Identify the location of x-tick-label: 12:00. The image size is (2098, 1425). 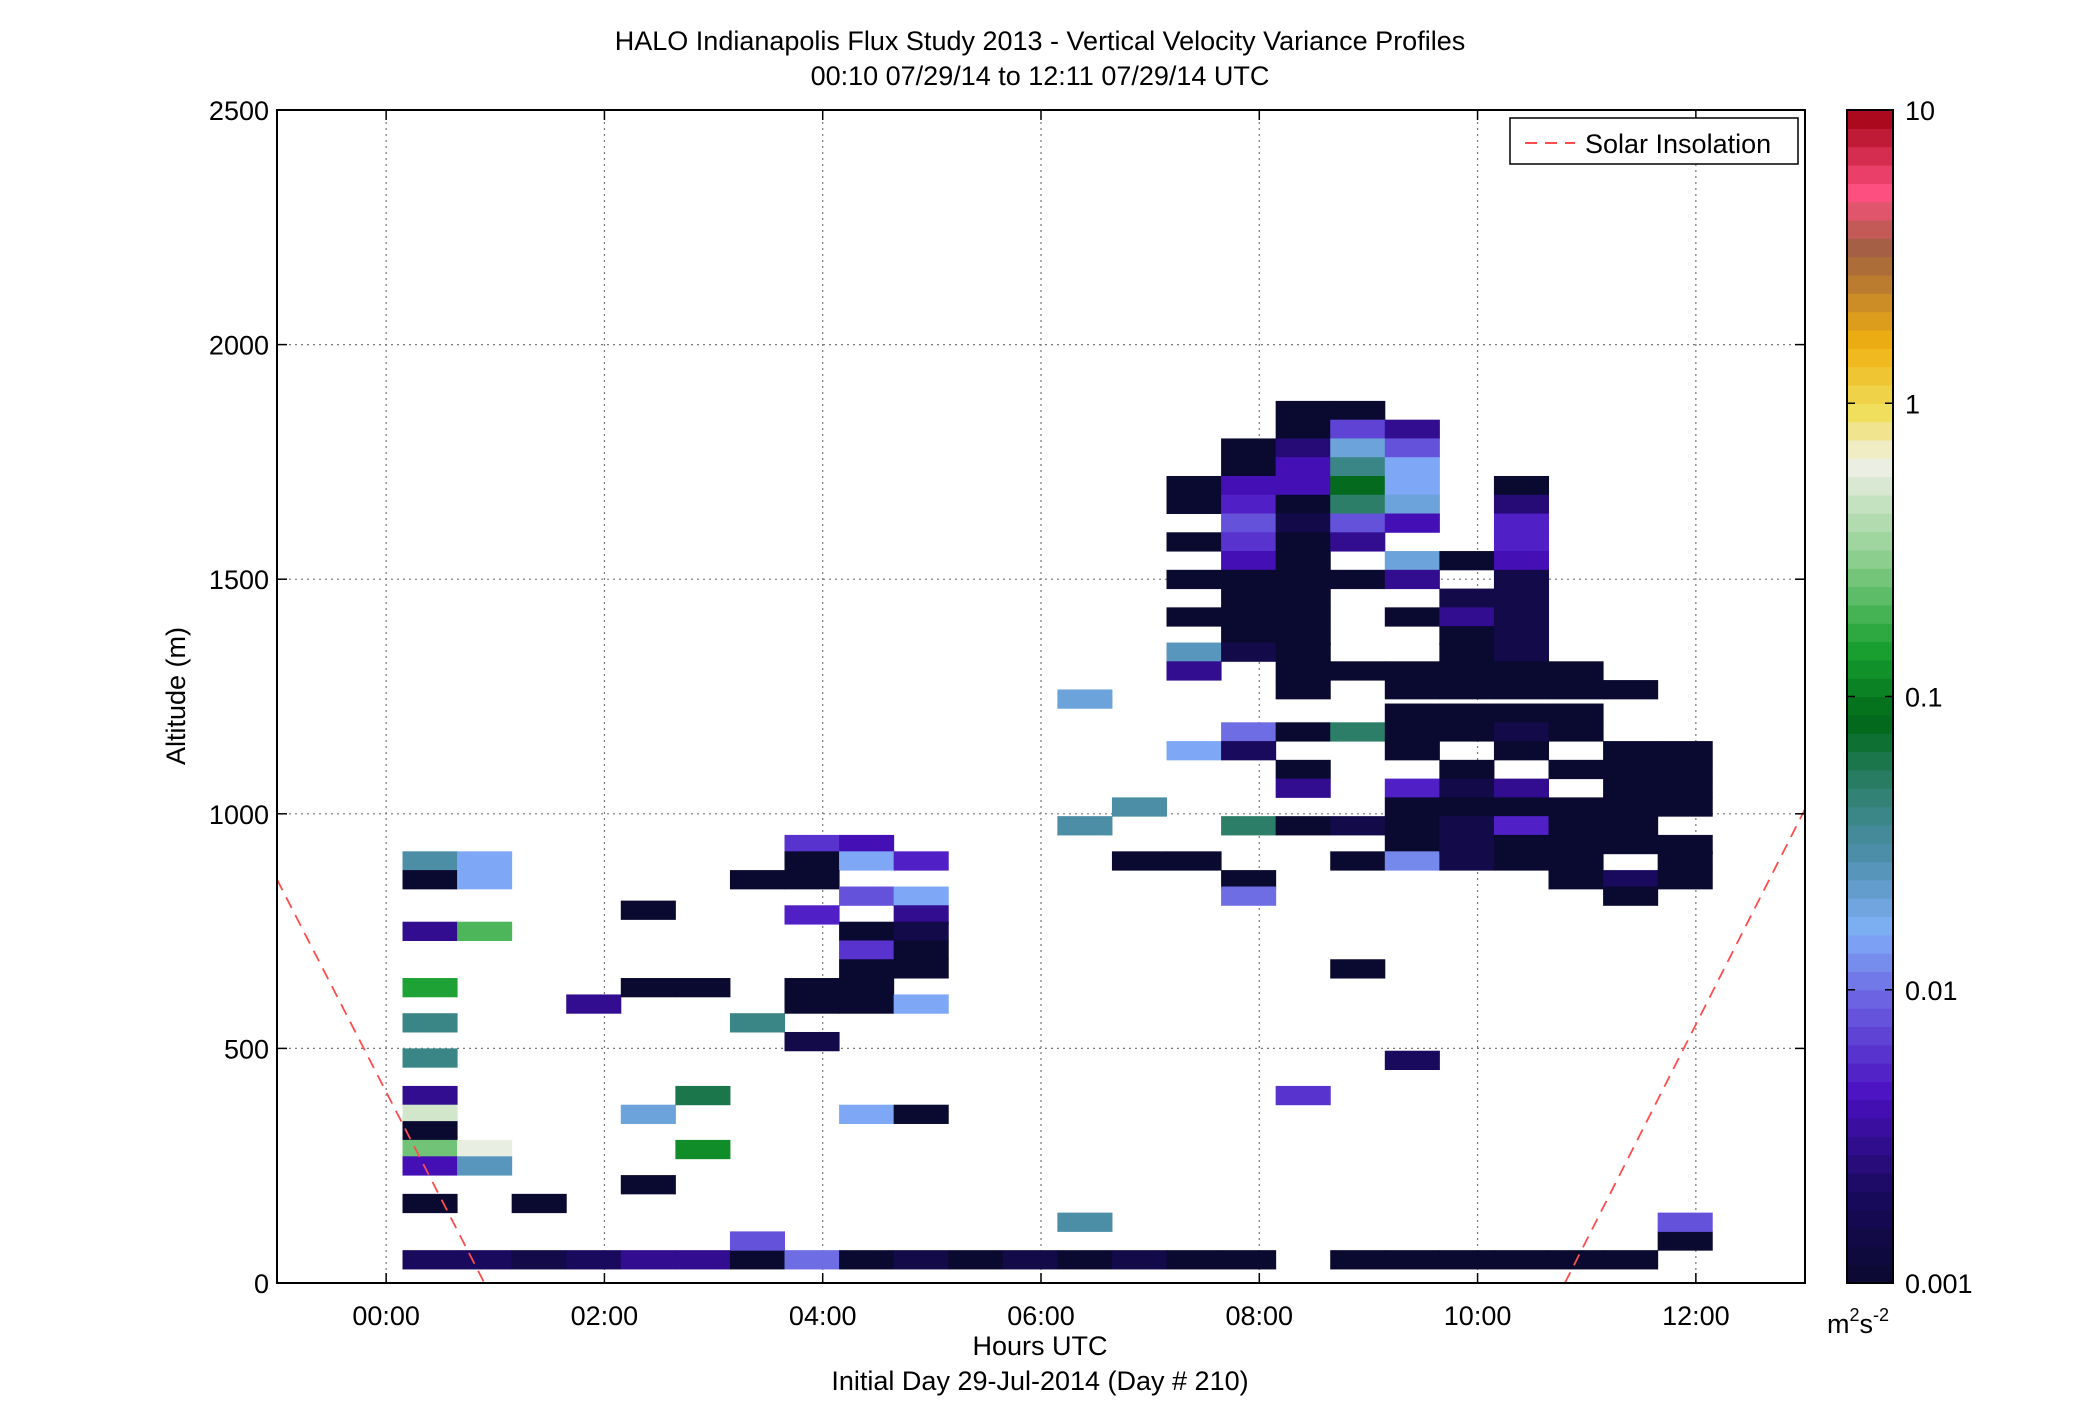
(1696, 1316).